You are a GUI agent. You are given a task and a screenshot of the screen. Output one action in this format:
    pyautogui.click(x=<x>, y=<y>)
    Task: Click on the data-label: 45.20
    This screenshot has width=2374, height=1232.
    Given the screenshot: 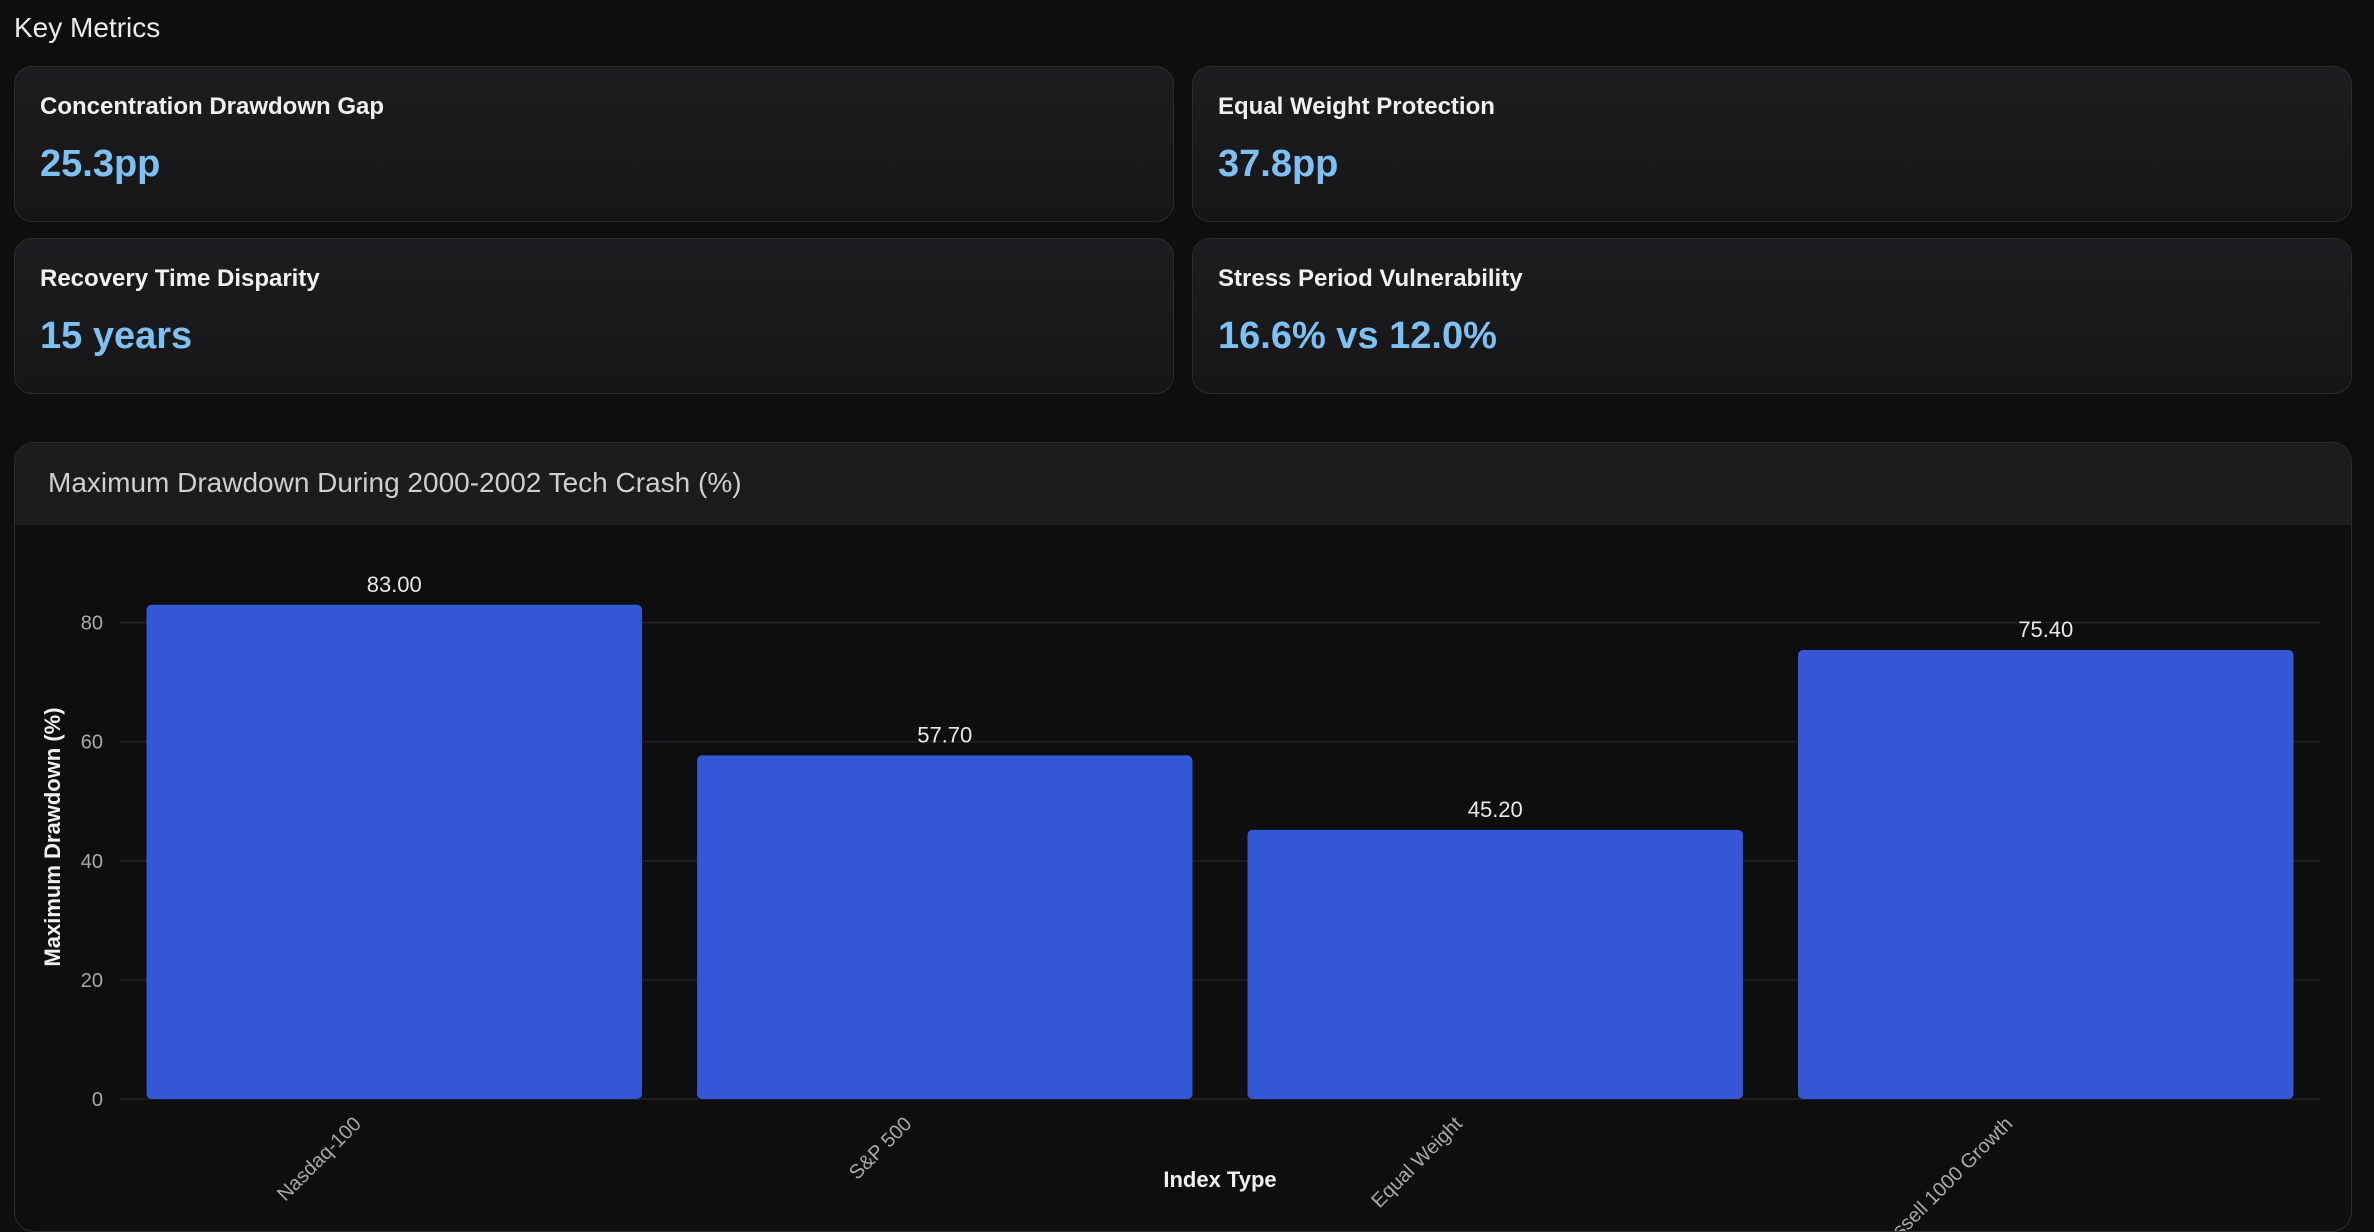 What is the action you would take?
    pyautogui.click(x=1495, y=809)
    